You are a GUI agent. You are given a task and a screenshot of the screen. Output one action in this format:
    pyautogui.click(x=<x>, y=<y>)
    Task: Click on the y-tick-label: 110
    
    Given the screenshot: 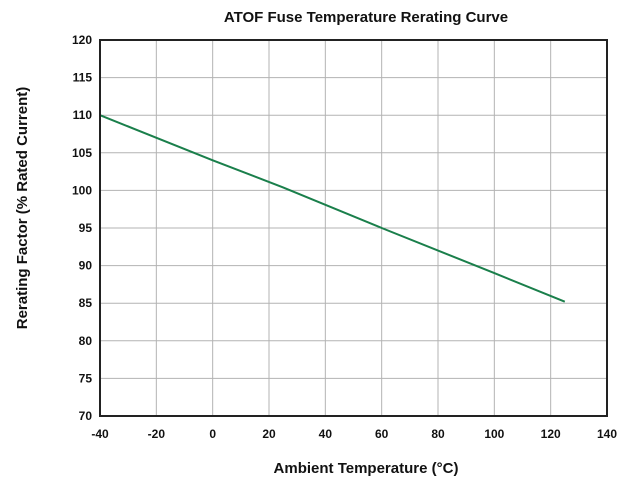 What is the action you would take?
    pyautogui.click(x=83, y=115)
    